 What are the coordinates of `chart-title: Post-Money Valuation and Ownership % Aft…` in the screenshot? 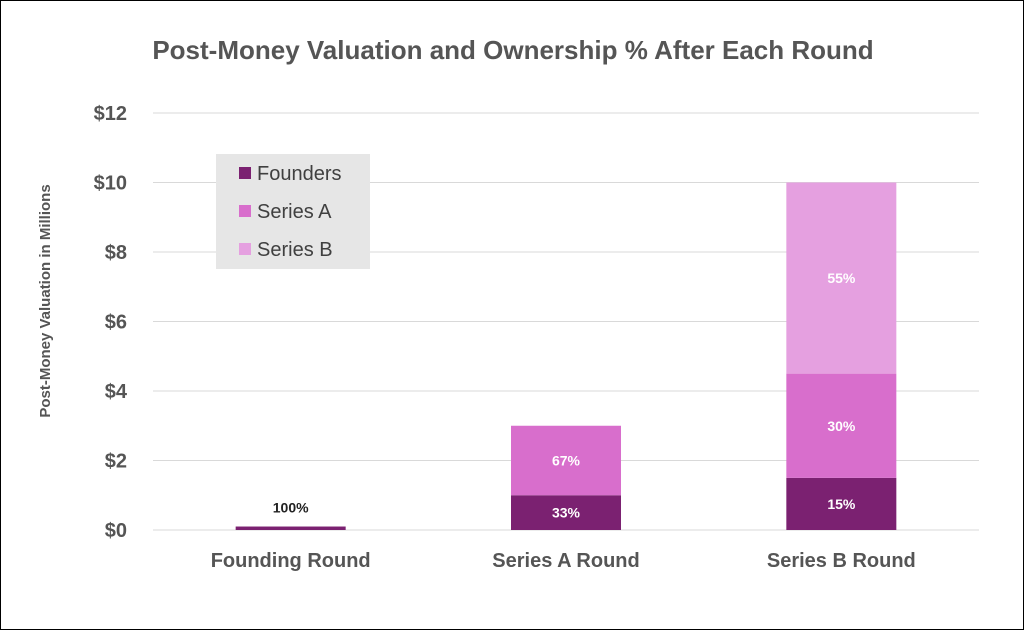 It's located at (512, 50).